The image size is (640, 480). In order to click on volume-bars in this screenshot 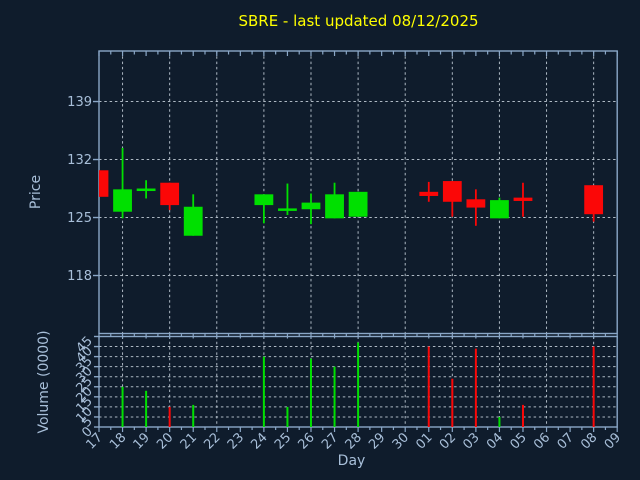, I will do `click(358, 384)`.